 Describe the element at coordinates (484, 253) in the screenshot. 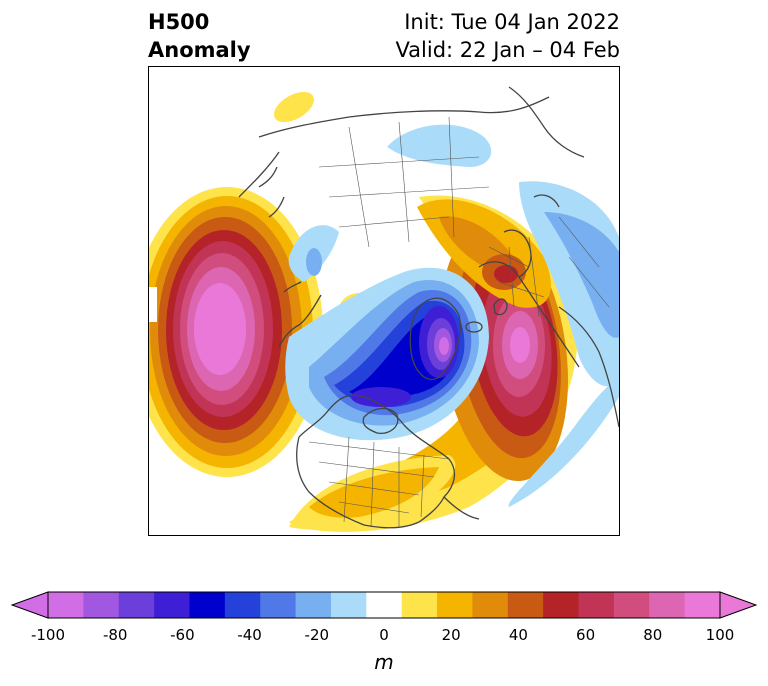

I see `anomaly-positive-europe` at that location.